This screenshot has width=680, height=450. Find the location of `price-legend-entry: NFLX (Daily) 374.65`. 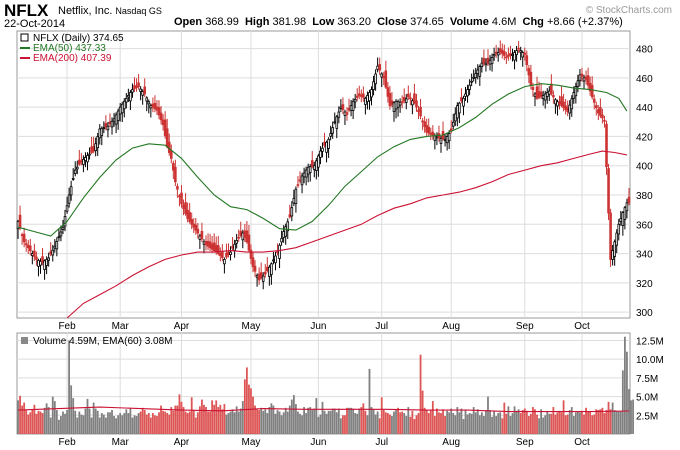

price-legend-entry: NFLX (Daily) 374.65 is located at coordinates (78, 38).